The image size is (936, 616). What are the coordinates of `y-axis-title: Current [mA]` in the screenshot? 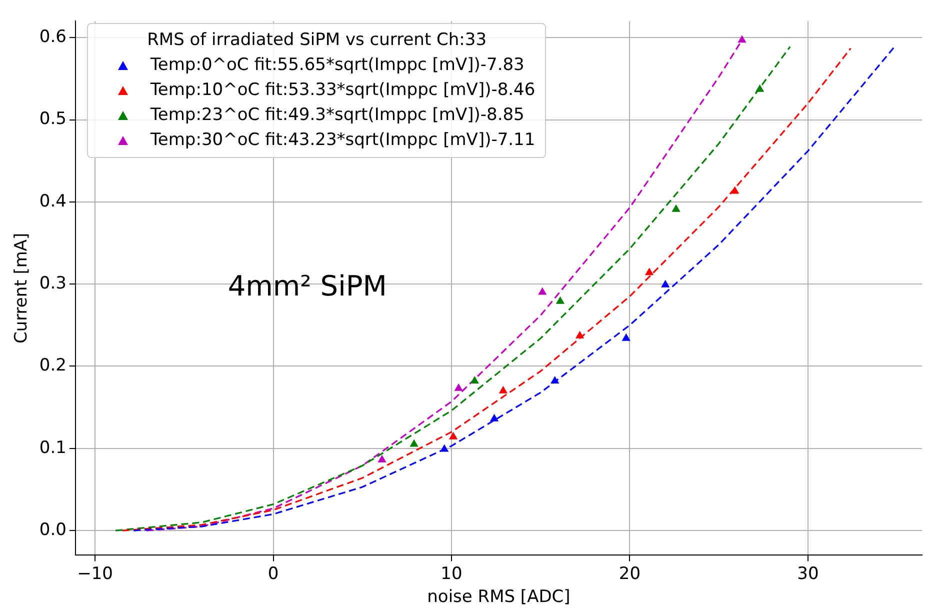 It's located at (22, 288).